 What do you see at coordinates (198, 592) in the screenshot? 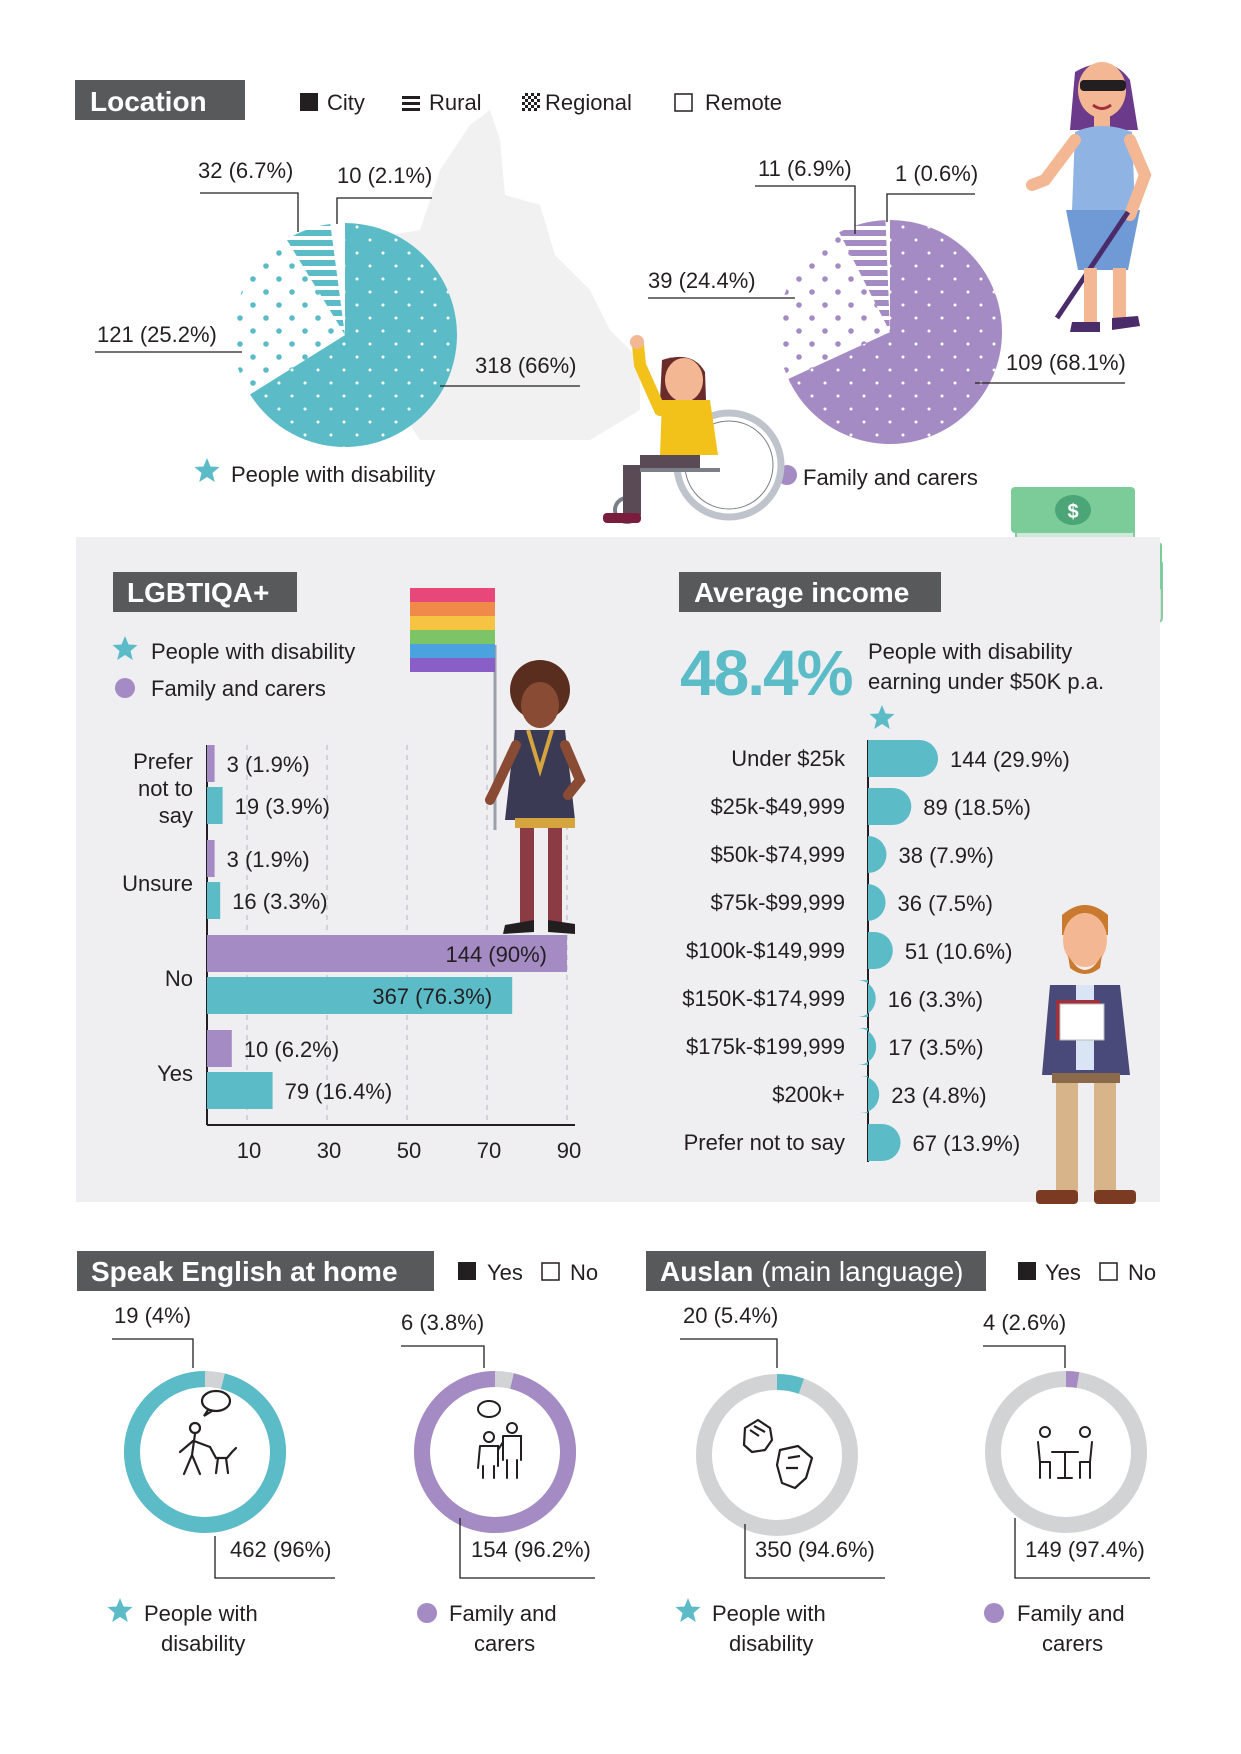
I see `lgbtiqa-title: LGBTIQA+` at bounding box center [198, 592].